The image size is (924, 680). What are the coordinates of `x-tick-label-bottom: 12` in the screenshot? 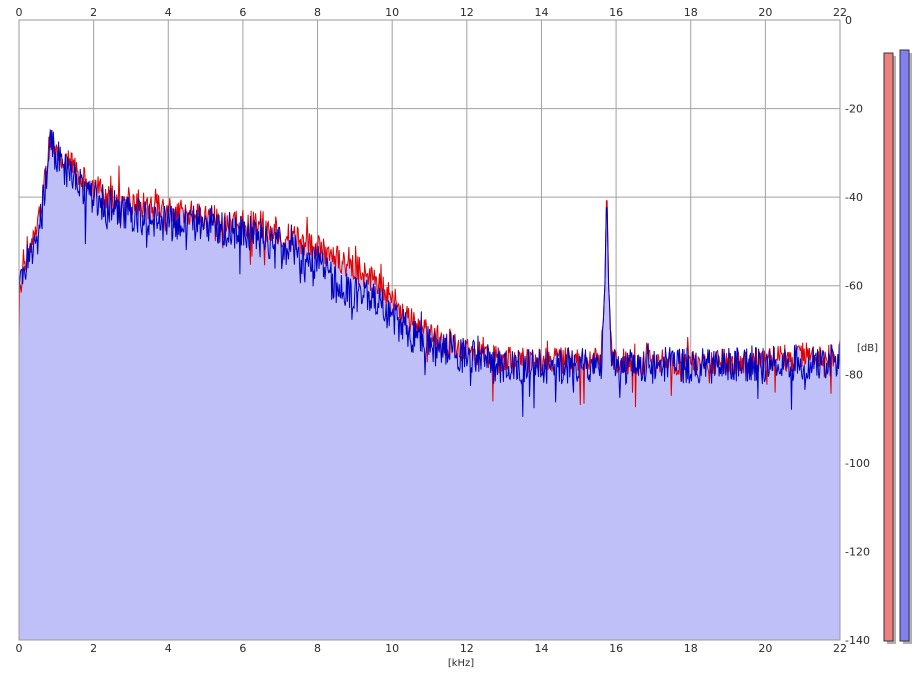 It's located at (467, 648).